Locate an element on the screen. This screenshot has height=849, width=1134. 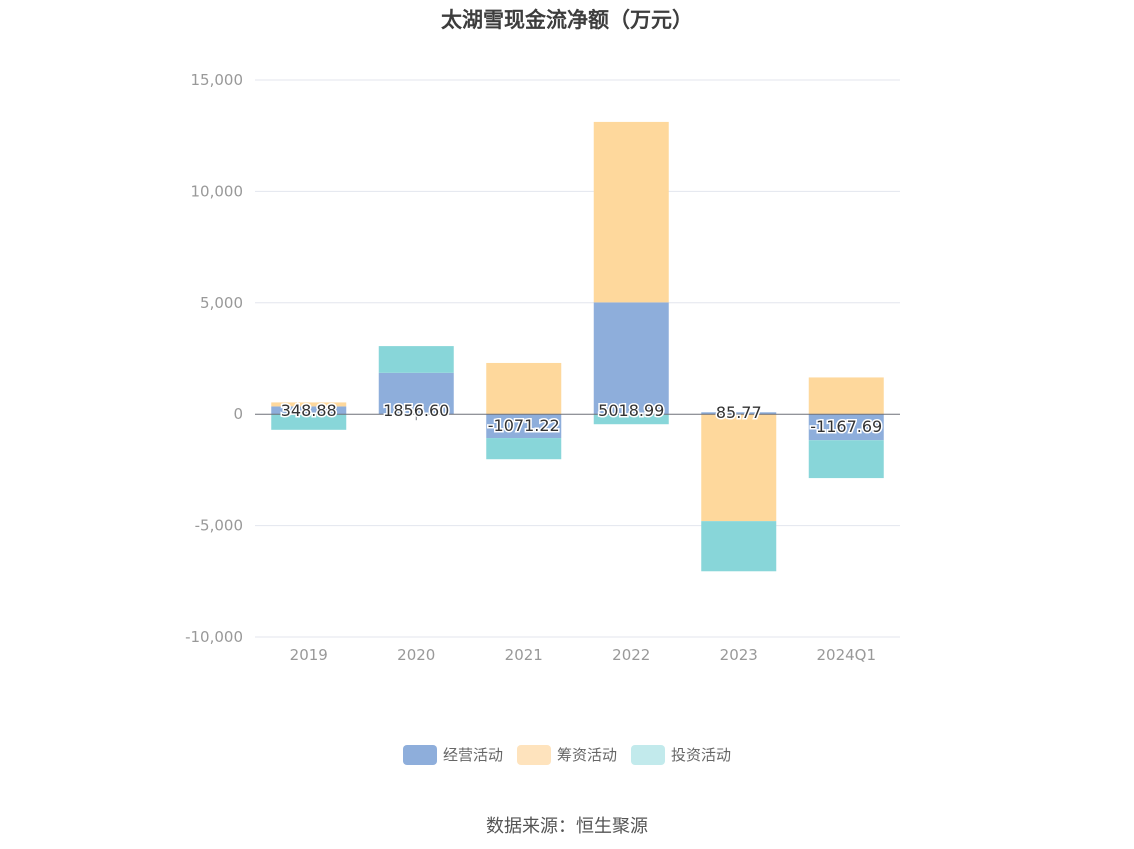
legend-label-financing: 筹资活动 is located at coordinates (586, 755).